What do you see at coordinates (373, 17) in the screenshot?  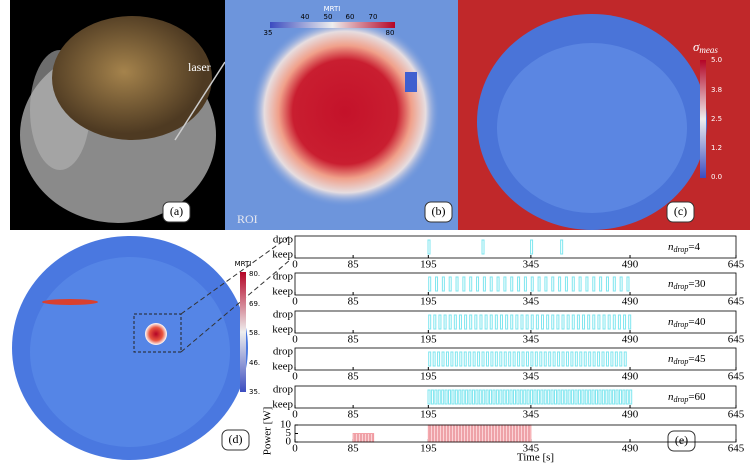 I see `colorbar-tick: 70` at bounding box center [373, 17].